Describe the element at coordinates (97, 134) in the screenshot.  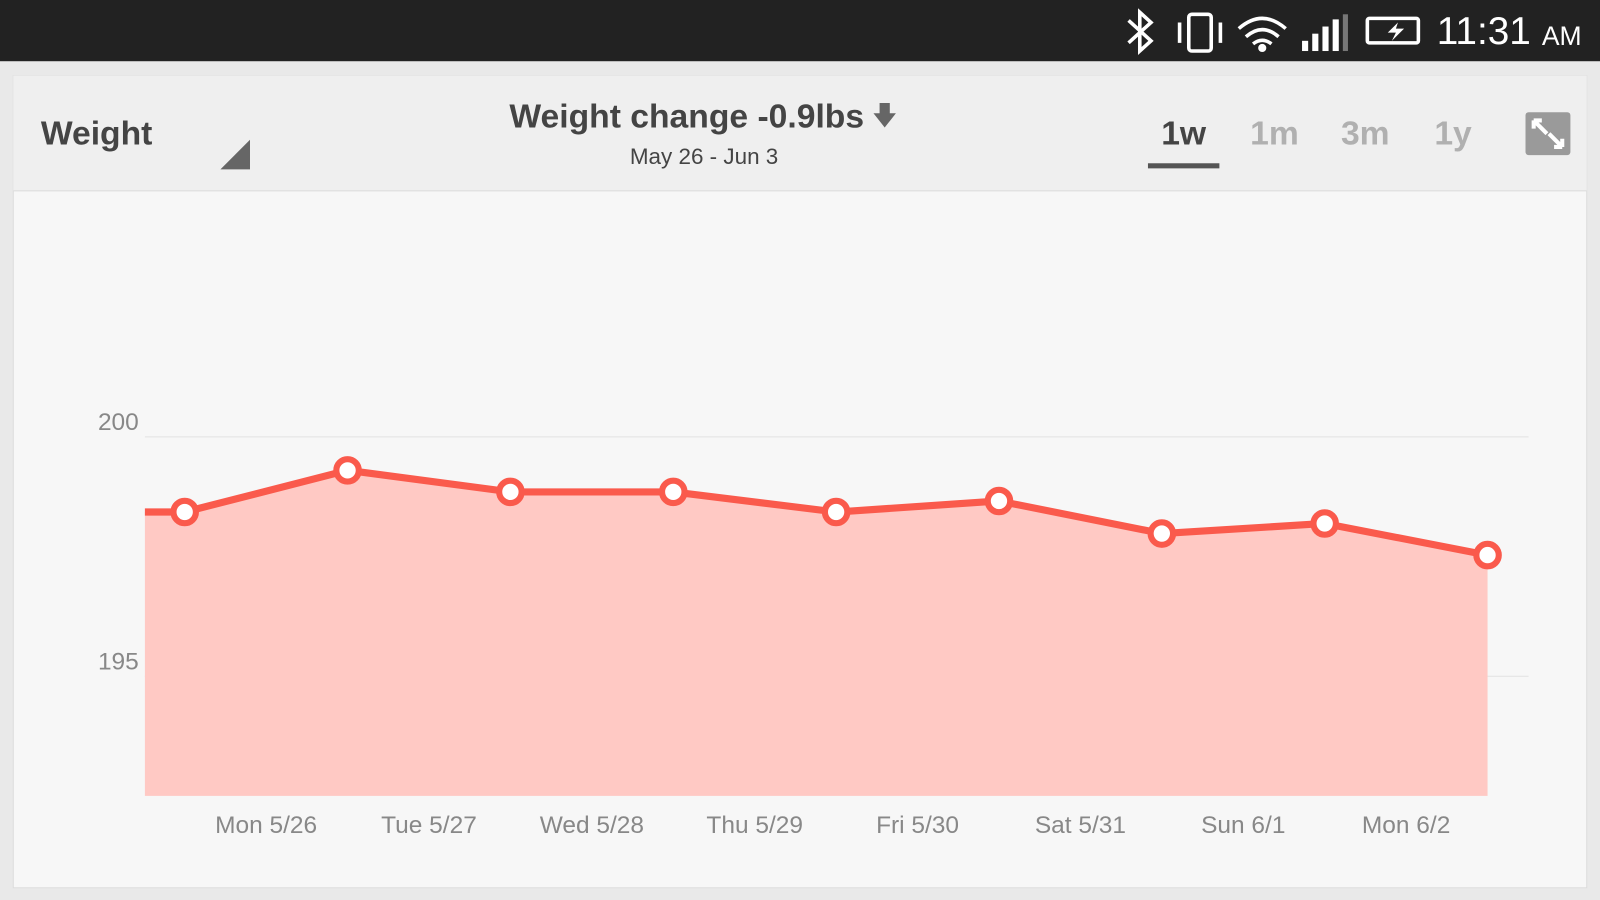
I see `metric-title: Weight` at that location.